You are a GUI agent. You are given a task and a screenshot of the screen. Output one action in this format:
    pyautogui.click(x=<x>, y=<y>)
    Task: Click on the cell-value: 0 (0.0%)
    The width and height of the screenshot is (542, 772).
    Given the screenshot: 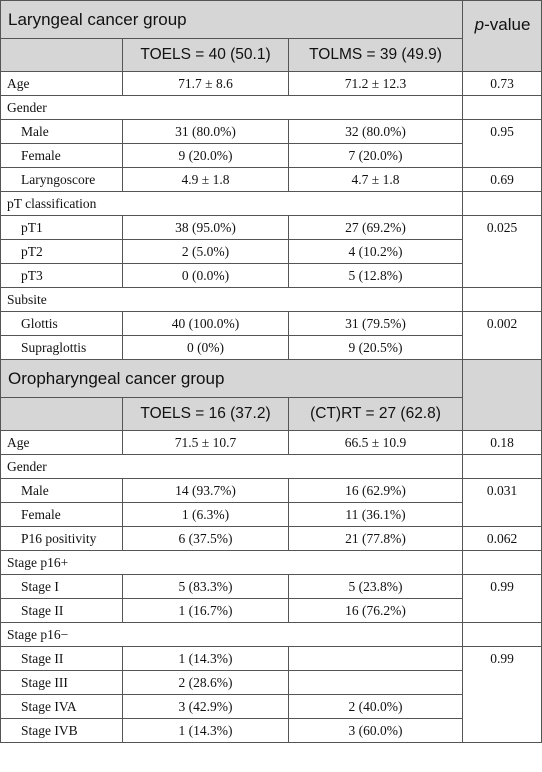 What is the action you would take?
    pyautogui.click(x=205, y=275)
    